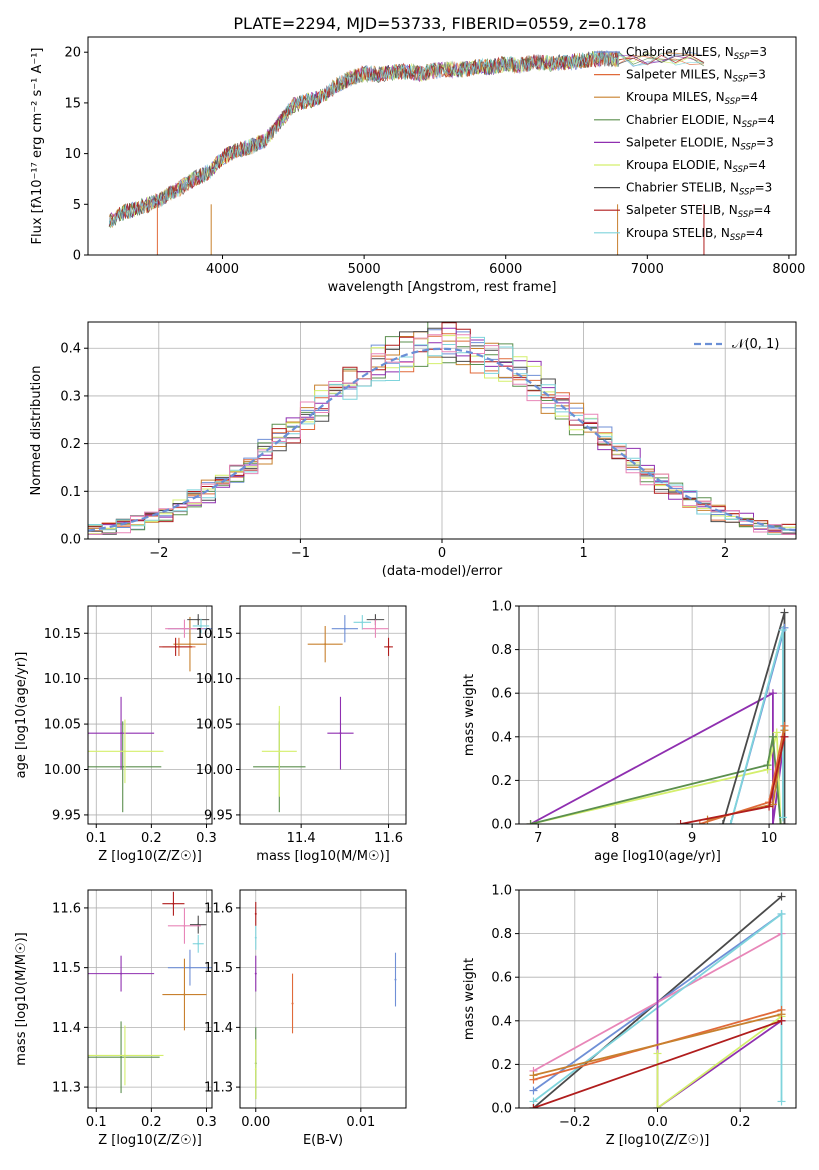  I want to click on x-axis-label: E(B-V), so click(323, 1140).